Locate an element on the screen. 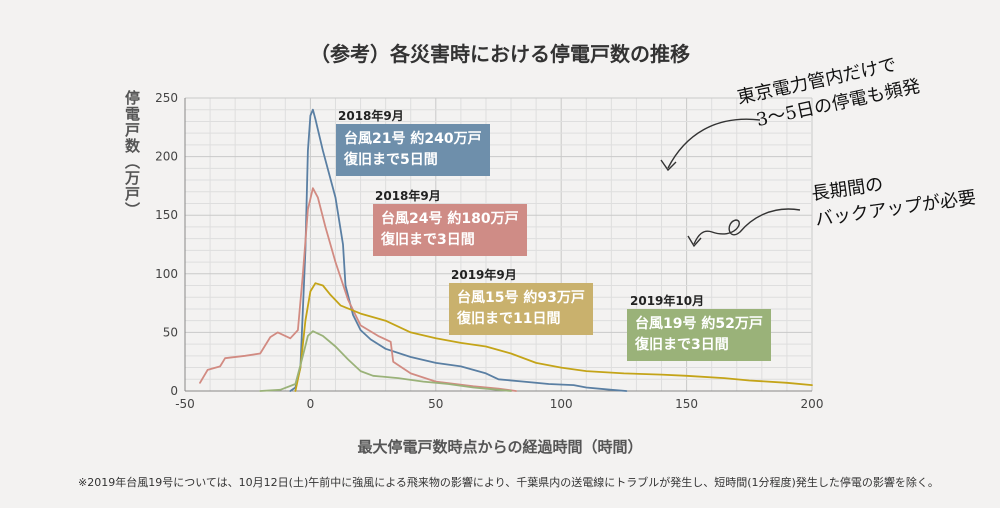  callout-typhoon19: 台風19号 約52万戸 復旧まで3日間 is located at coordinates (699, 335).